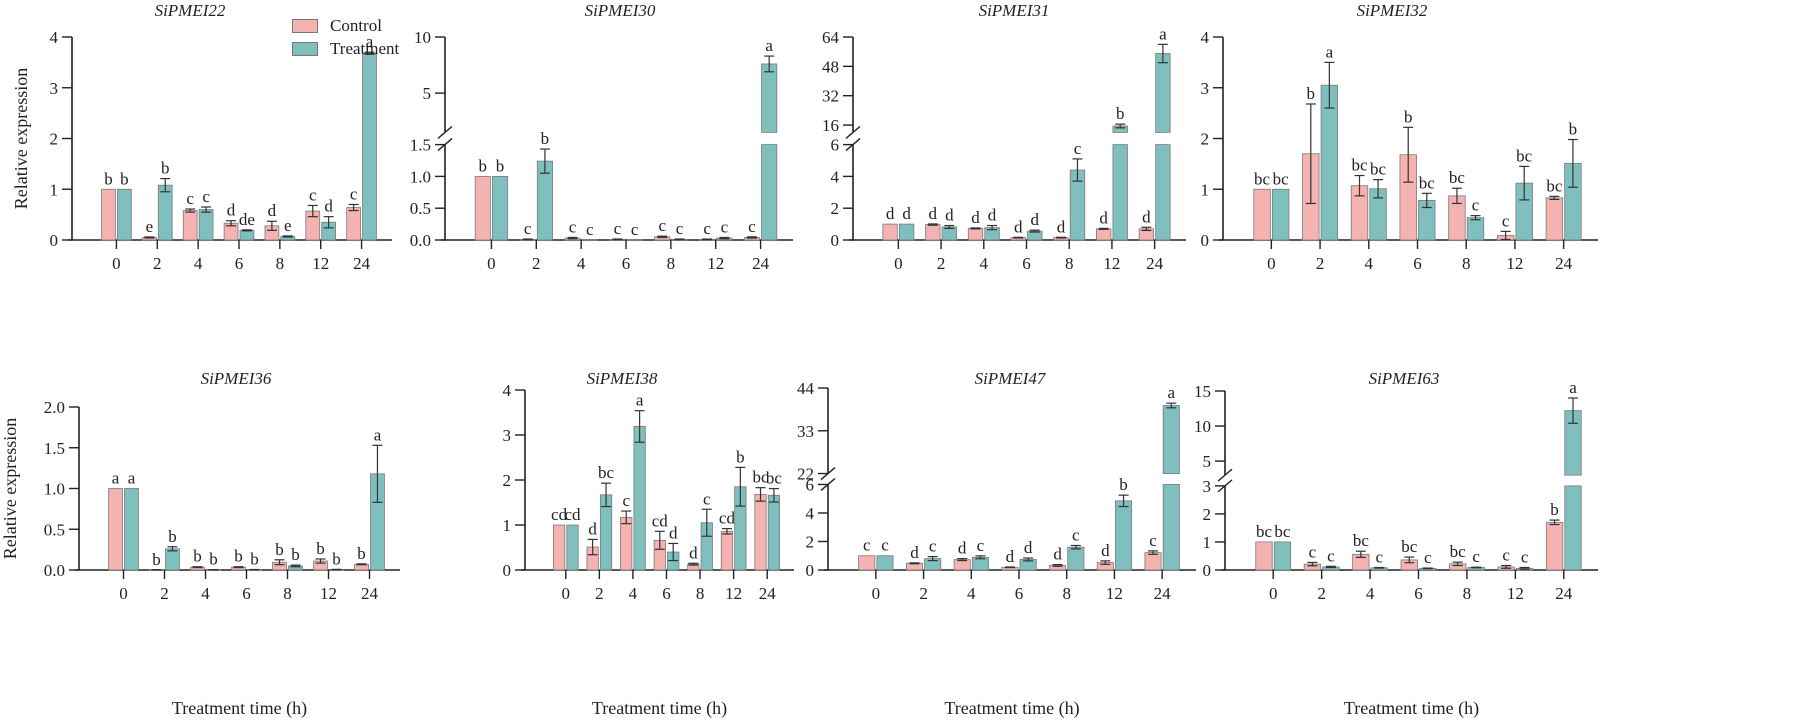 This screenshot has width=1800, height=725. Describe the element at coordinates (236, 378) in the screenshot. I see `panel-title: SiPMEI36` at that location.